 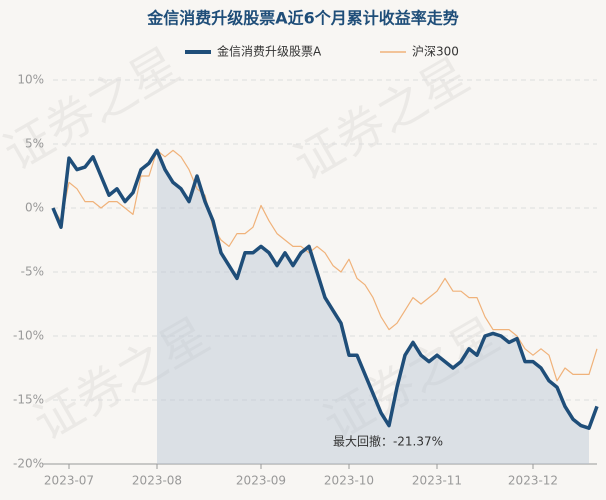 I want to click on legend-label: 沪深300, so click(x=435, y=52).